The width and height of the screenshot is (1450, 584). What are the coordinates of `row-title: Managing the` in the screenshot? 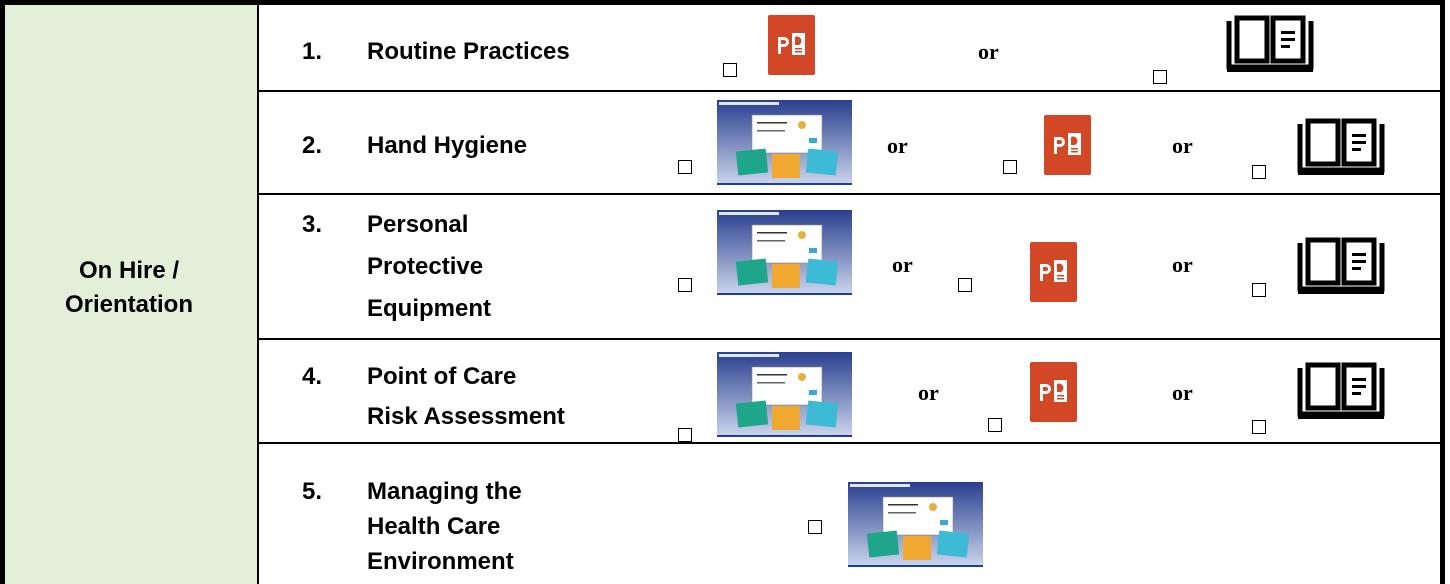 It's located at (444, 491).